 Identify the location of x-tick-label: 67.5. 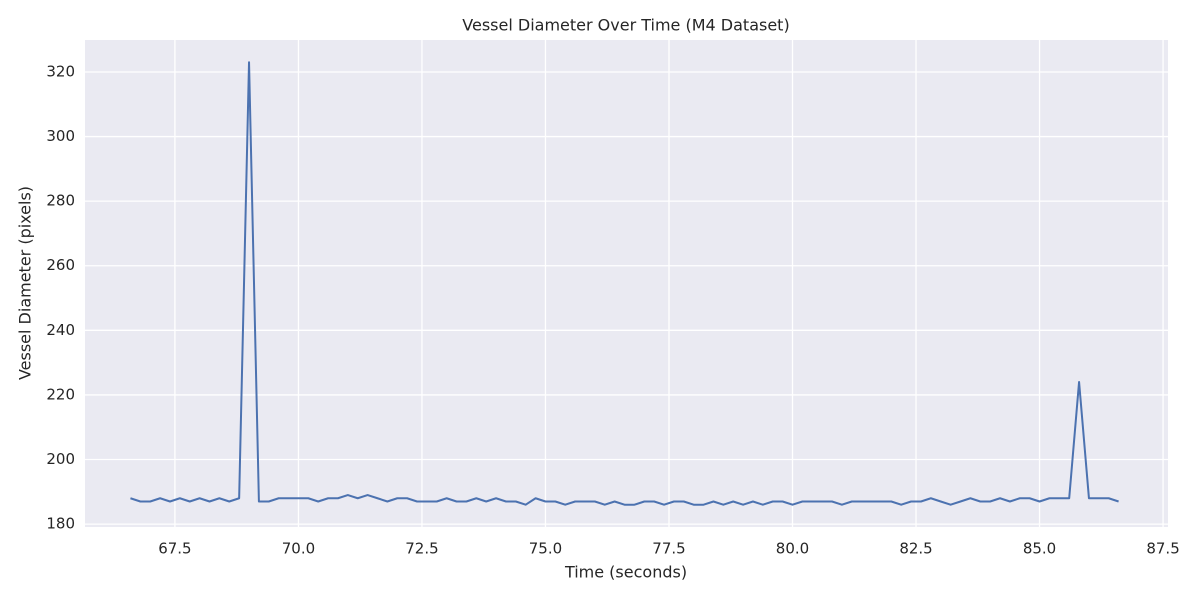
(174, 549).